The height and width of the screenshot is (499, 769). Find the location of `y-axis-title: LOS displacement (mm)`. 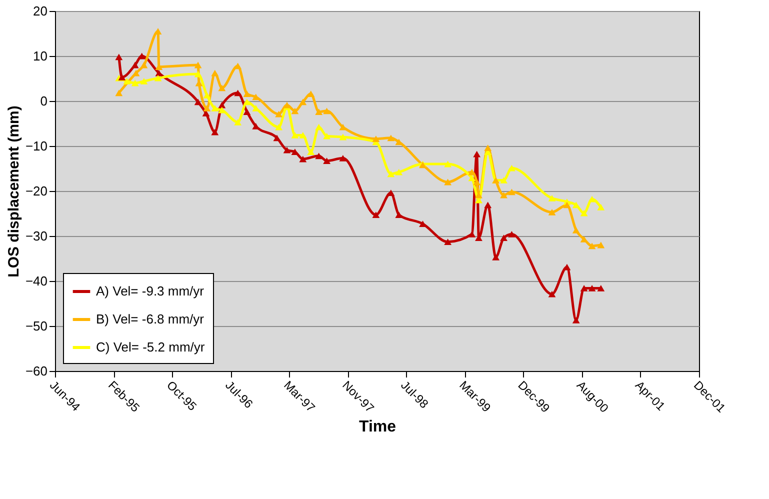

y-axis-title: LOS displacement (mm) is located at coordinates (13, 192).